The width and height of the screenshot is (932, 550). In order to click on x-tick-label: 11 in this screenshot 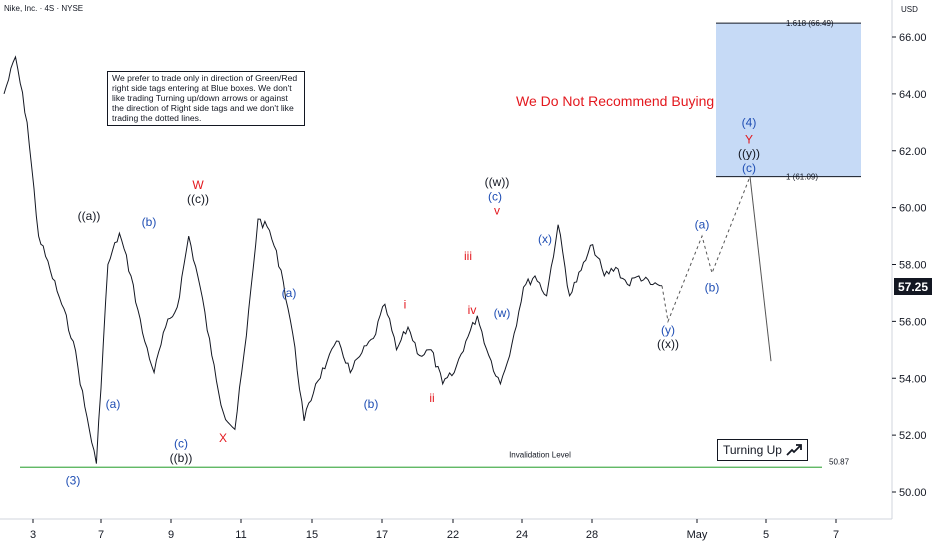, I will do `click(240, 535)`.